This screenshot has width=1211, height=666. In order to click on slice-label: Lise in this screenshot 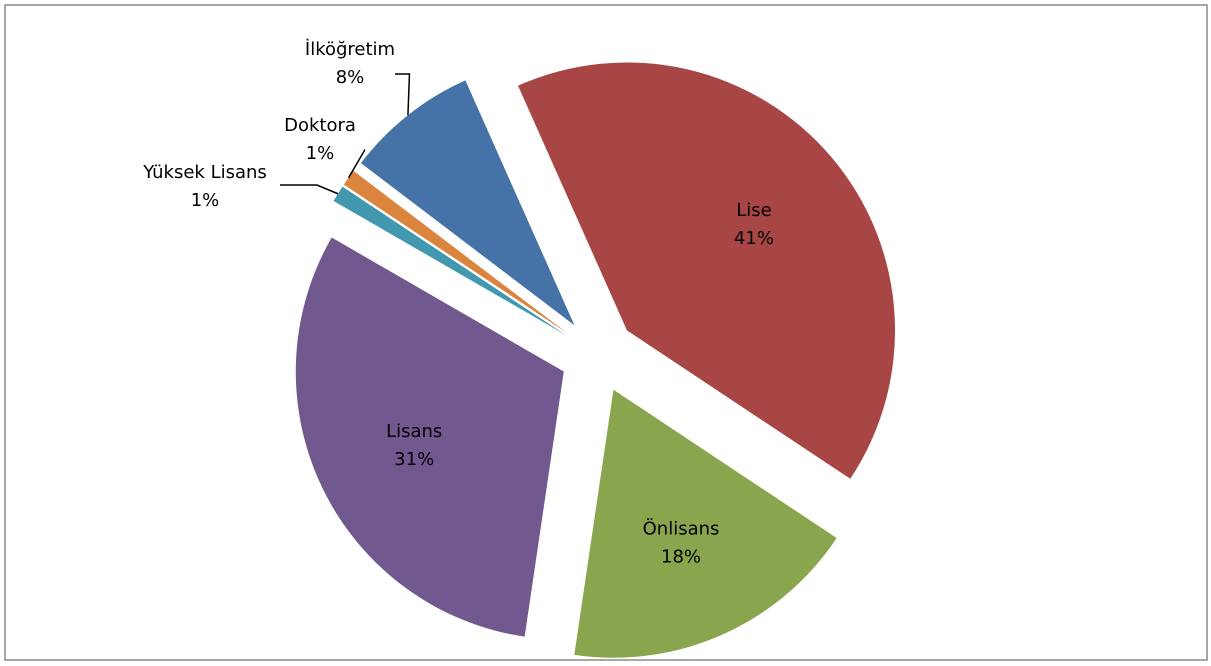, I will do `click(753, 210)`.